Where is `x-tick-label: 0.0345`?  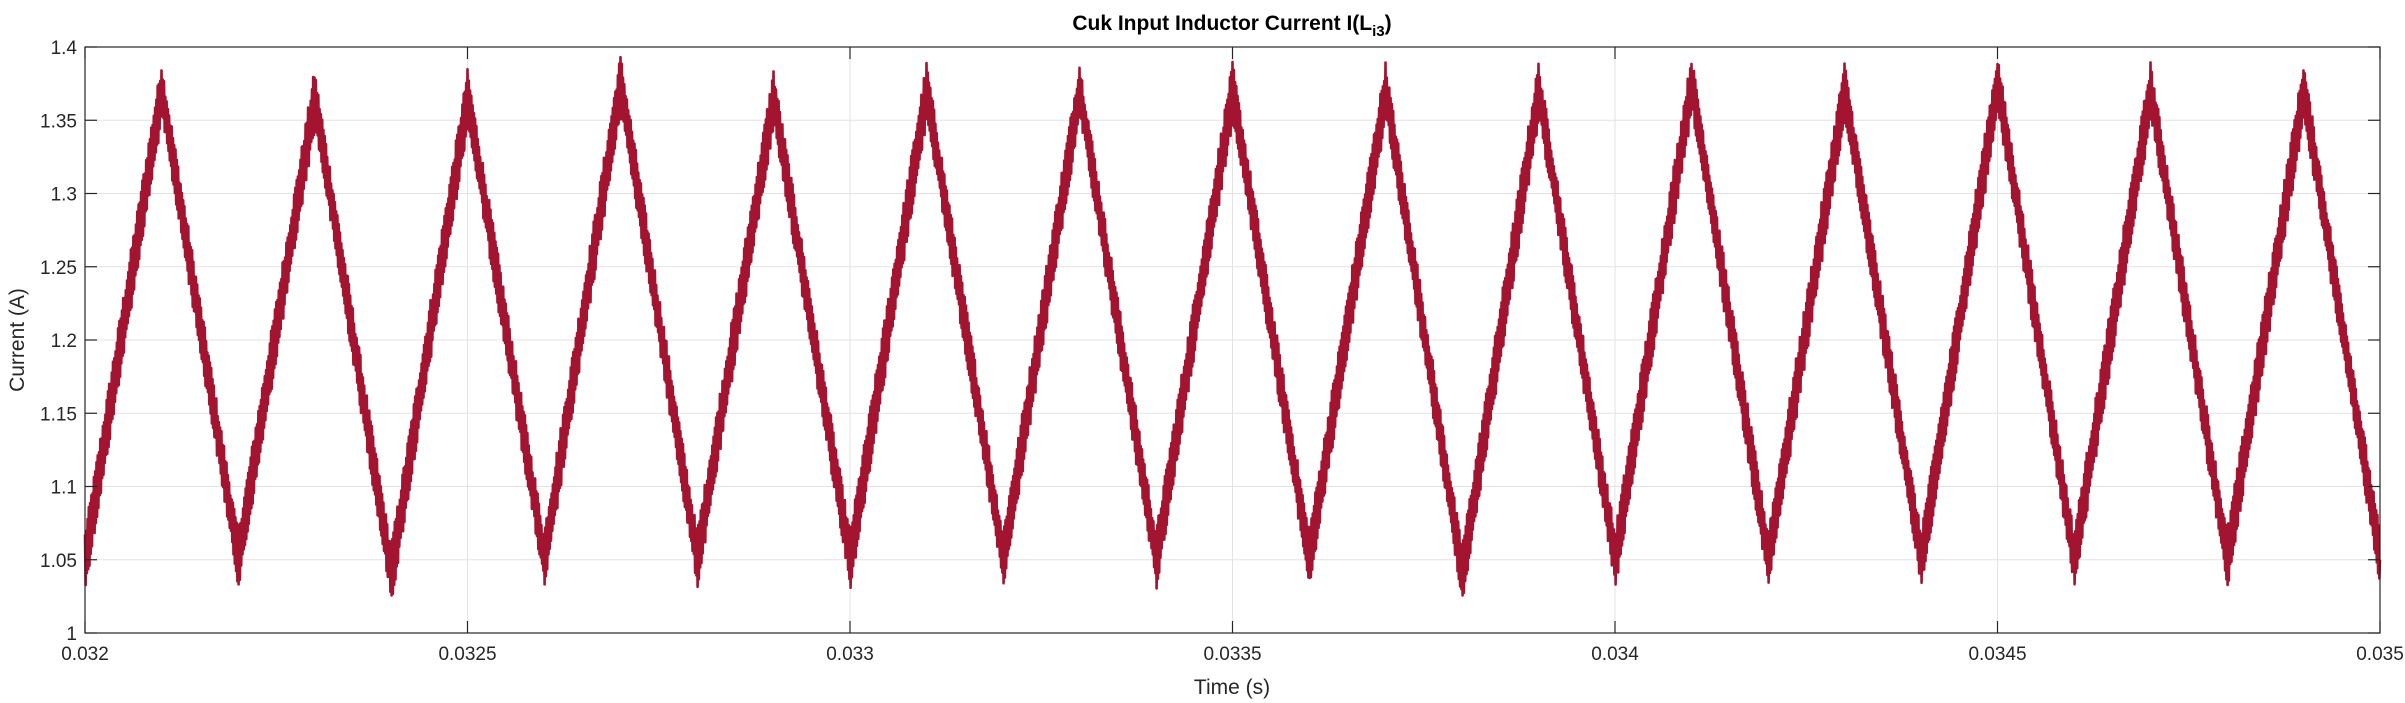
x-tick-label: 0.0345 is located at coordinates (1997, 654).